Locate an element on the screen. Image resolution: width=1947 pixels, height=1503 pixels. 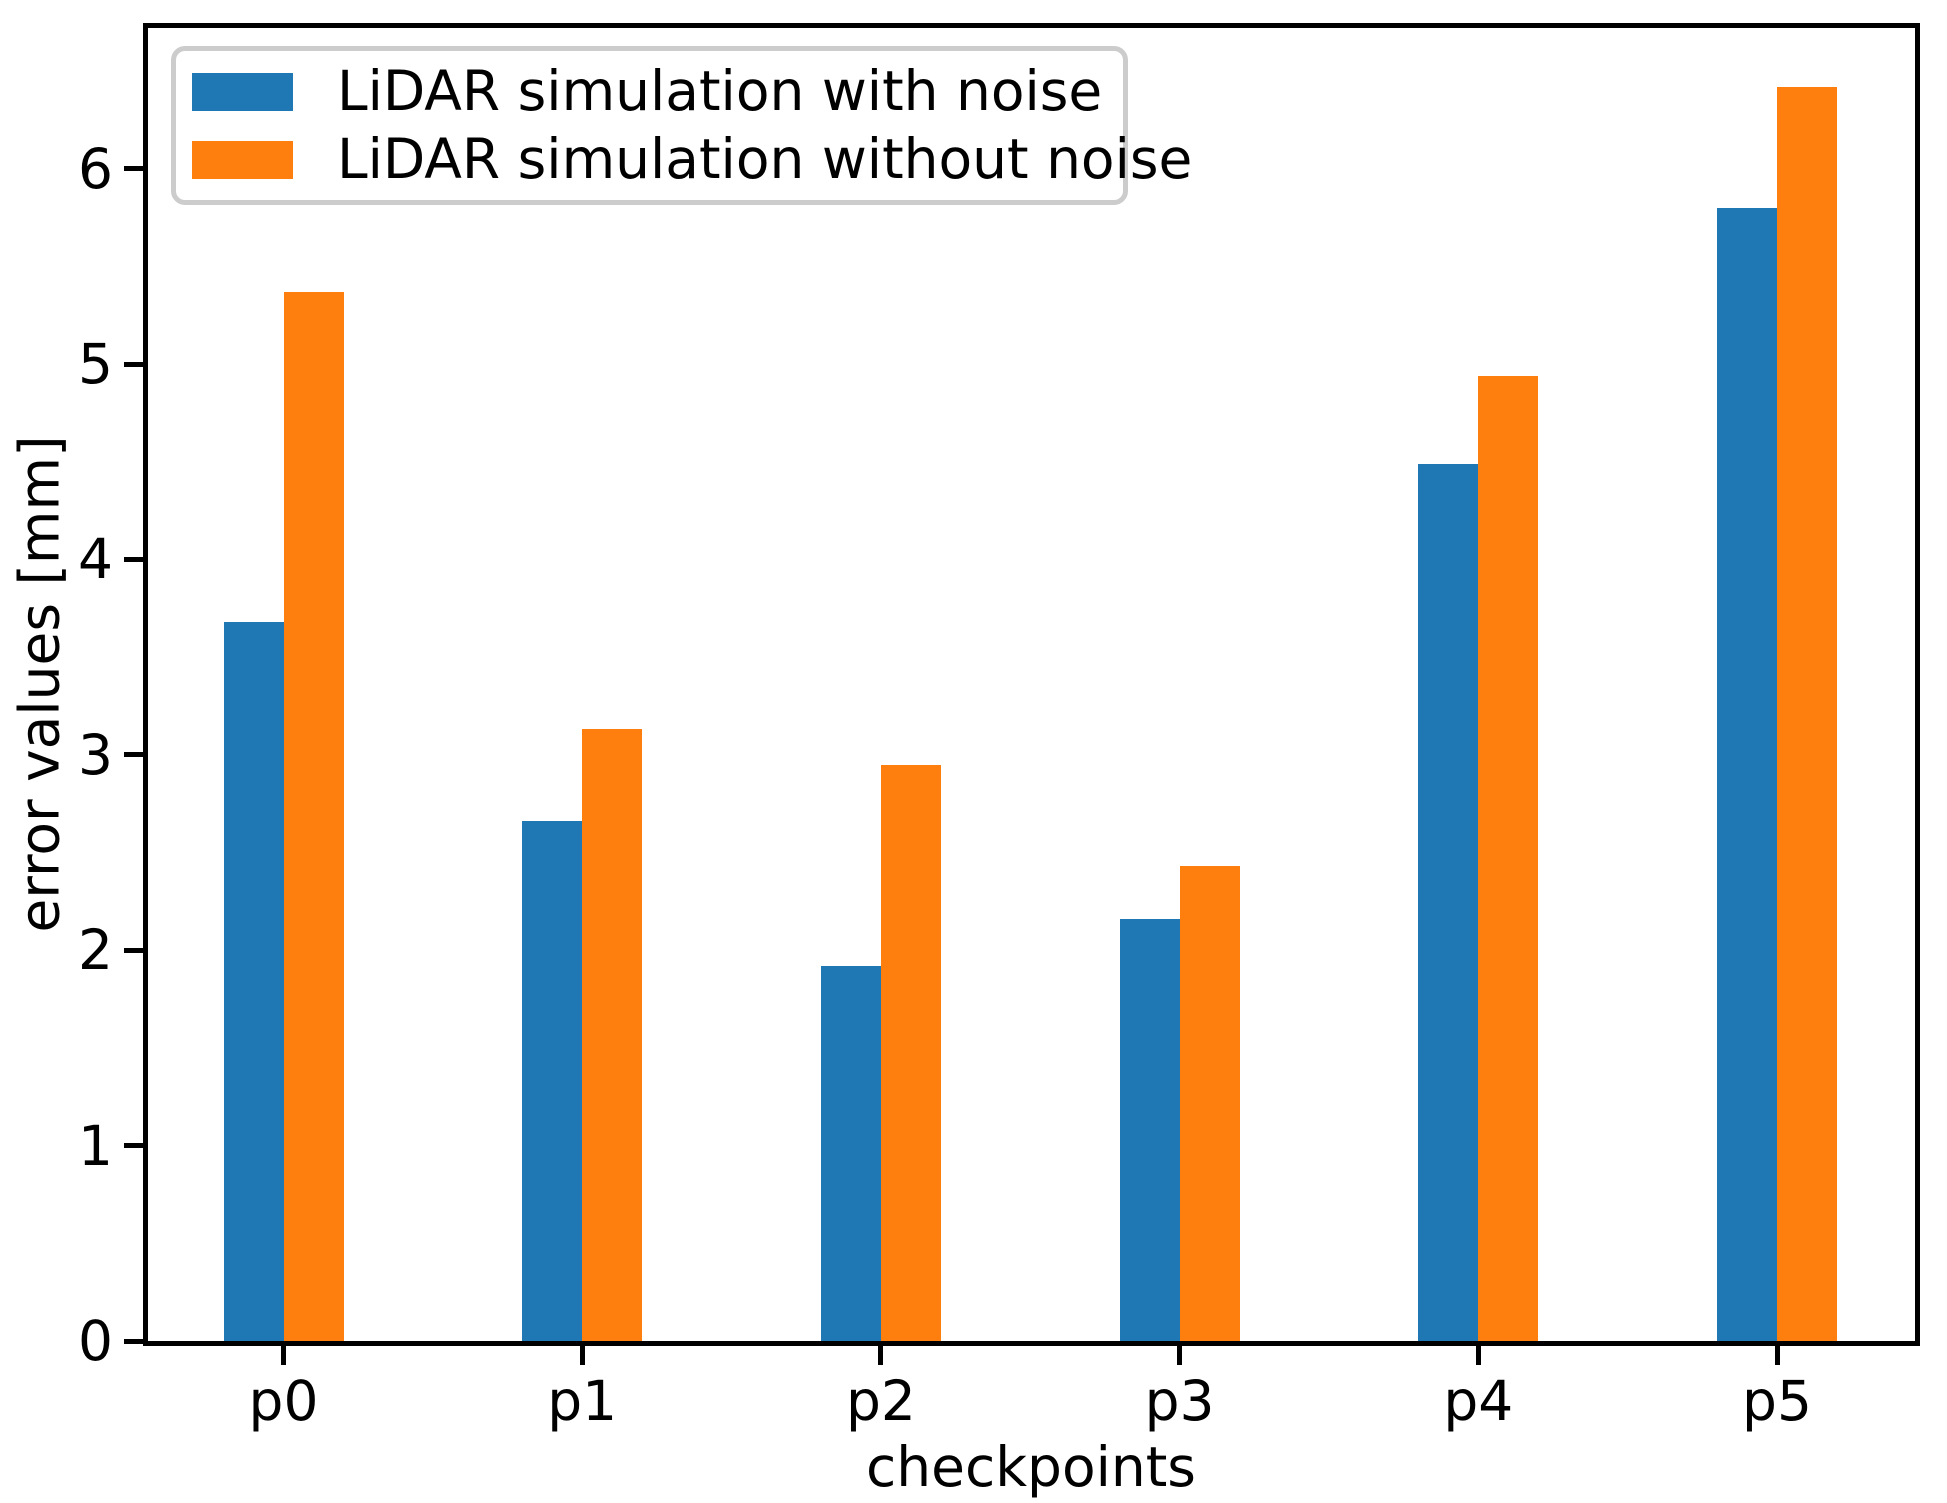
bar-p4-lidar-simulation-without-noise is located at coordinates (1508, 858).